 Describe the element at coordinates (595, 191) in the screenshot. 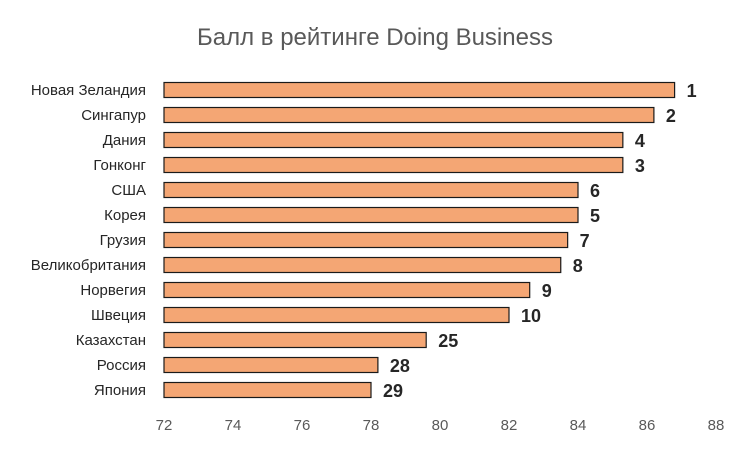

I see `data-label: 6` at that location.